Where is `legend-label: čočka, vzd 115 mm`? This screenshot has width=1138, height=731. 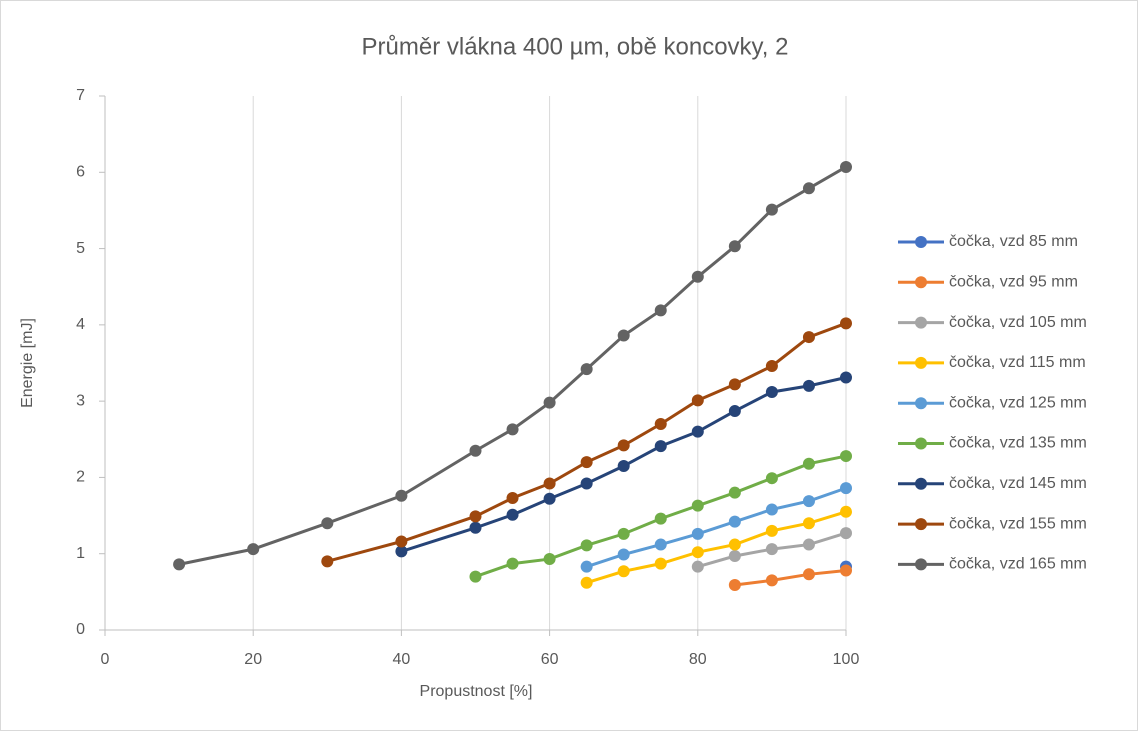
legend-label: čočka, vzd 115 mm is located at coordinates (1017, 362).